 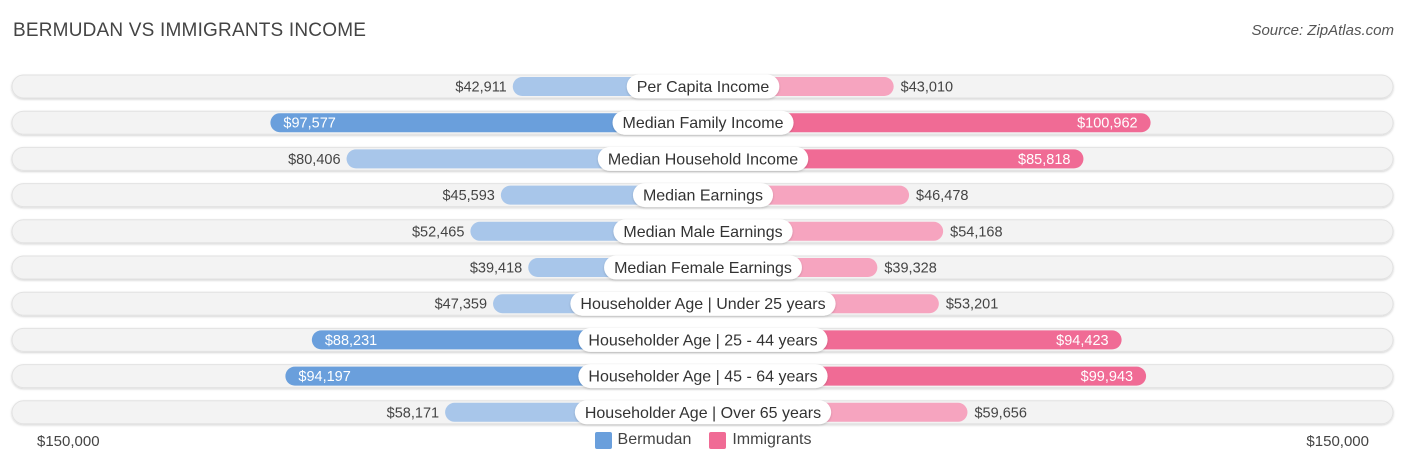 I want to click on value-label-immigrants-householder-age-over-65-years: $59,656, so click(x=1000, y=413).